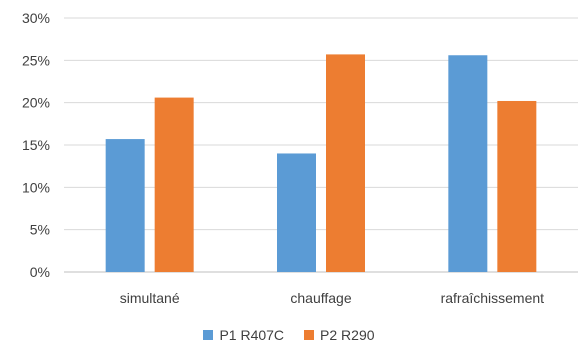  I want to click on y-tick-label: 30%, so click(36, 18).